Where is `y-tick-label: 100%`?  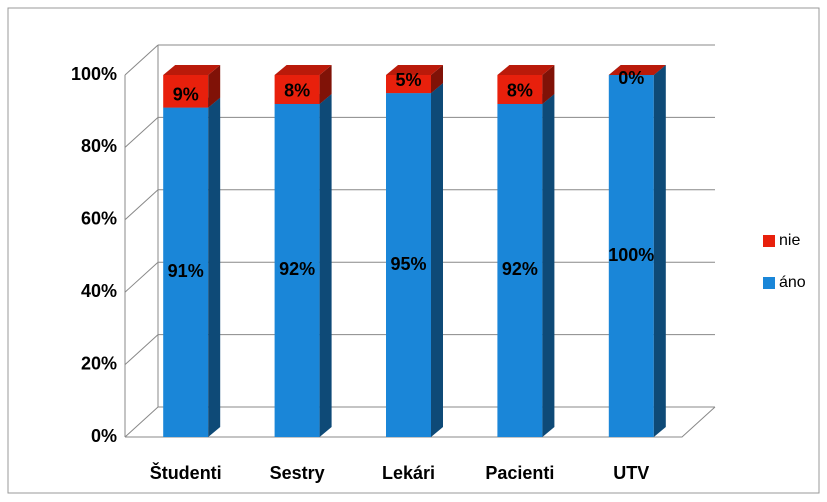 y-tick-label: 100% is located at coordinates (94, 74).